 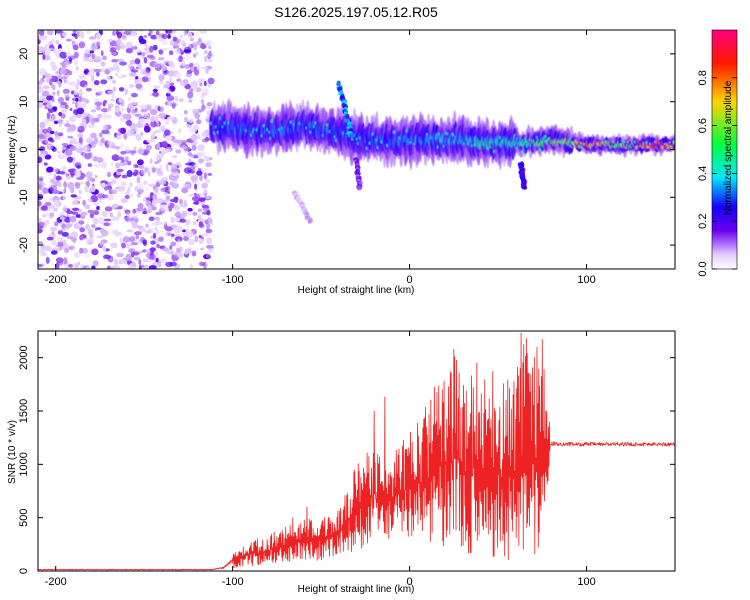 What do you see at coordinates (24, 102) in the screenshot?
I see `y-tick-label: 10` at bounding box center [24, 102].